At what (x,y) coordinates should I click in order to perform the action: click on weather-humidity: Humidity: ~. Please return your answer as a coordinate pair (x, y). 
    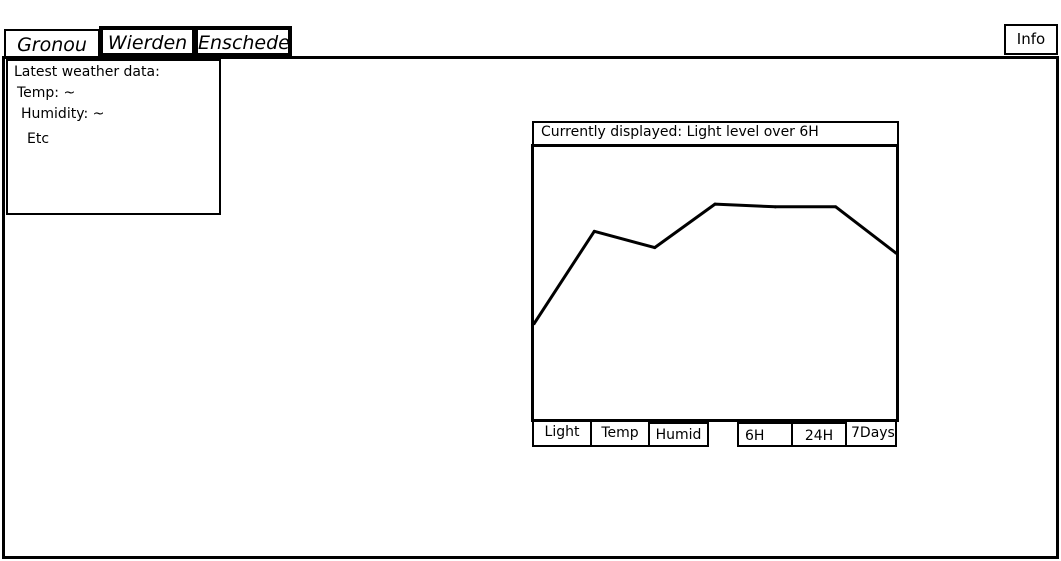
    Looking at the image, I should click on (63, 114).